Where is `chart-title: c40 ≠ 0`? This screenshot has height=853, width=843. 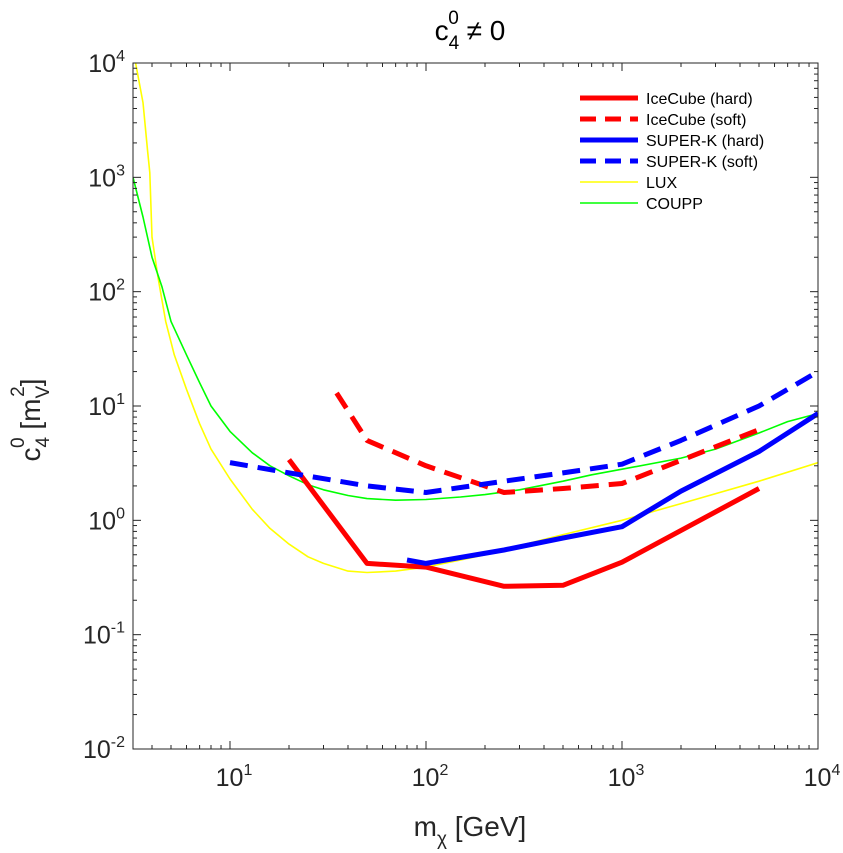
chart-title: c40 ≠ 0 is located at coordinates (470, 31).